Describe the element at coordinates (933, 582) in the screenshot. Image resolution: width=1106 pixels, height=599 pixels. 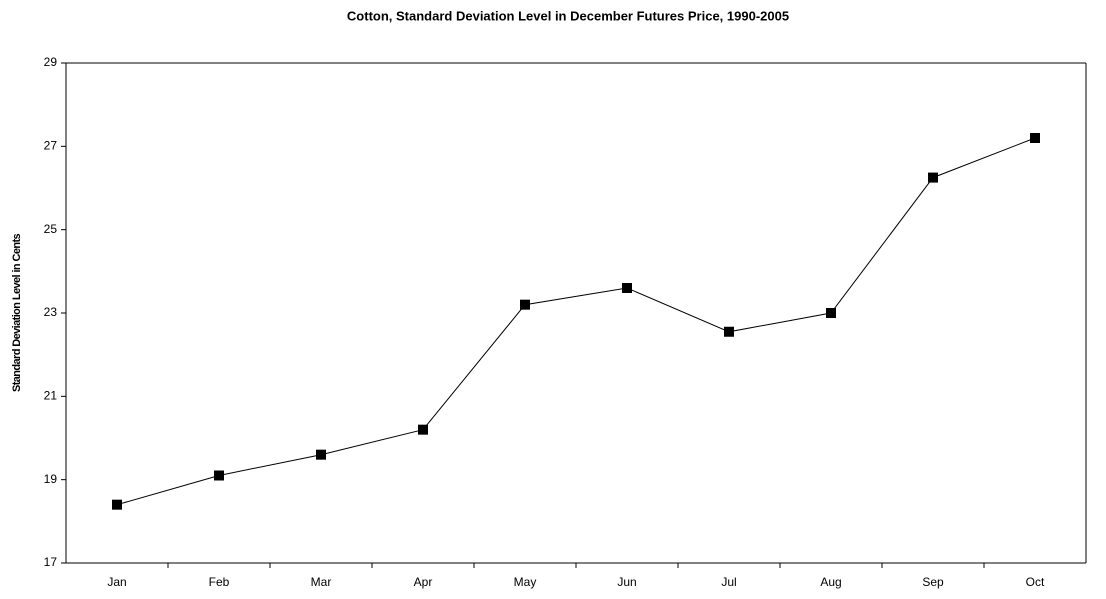
I see `x-tick-label: Sep` at that location.